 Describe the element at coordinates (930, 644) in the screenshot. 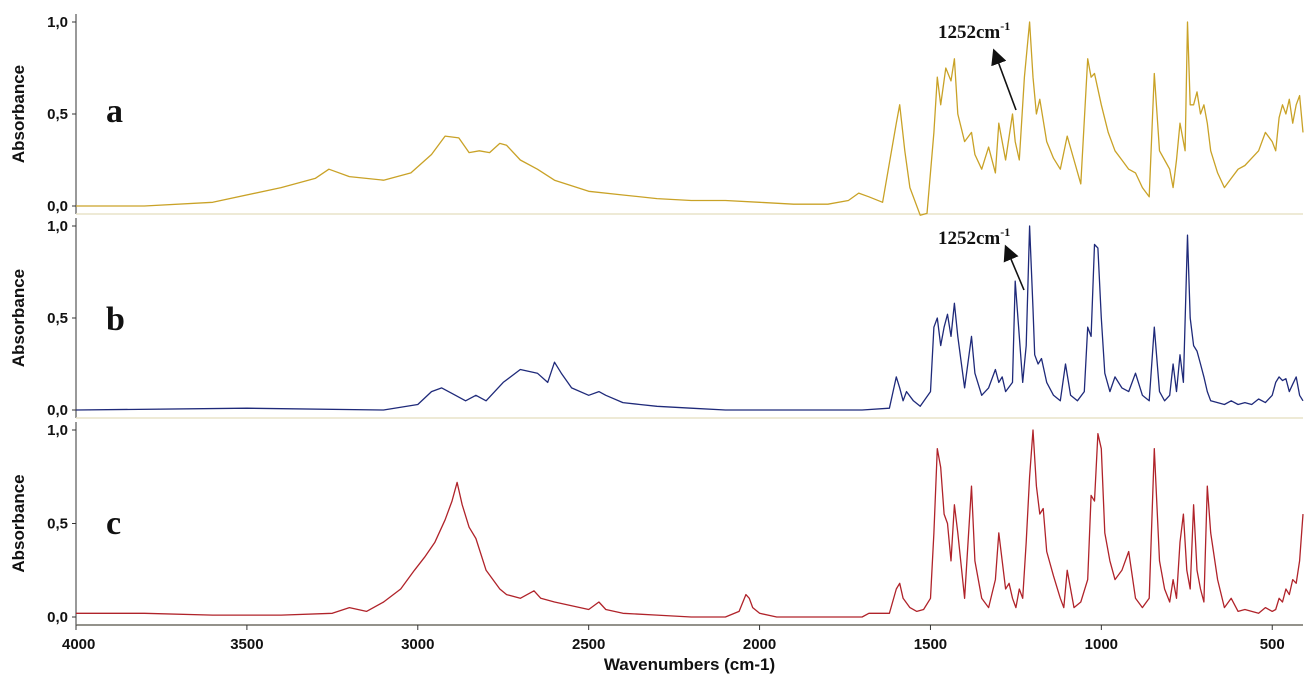

I see `x-tick-label: 1500` at that location.